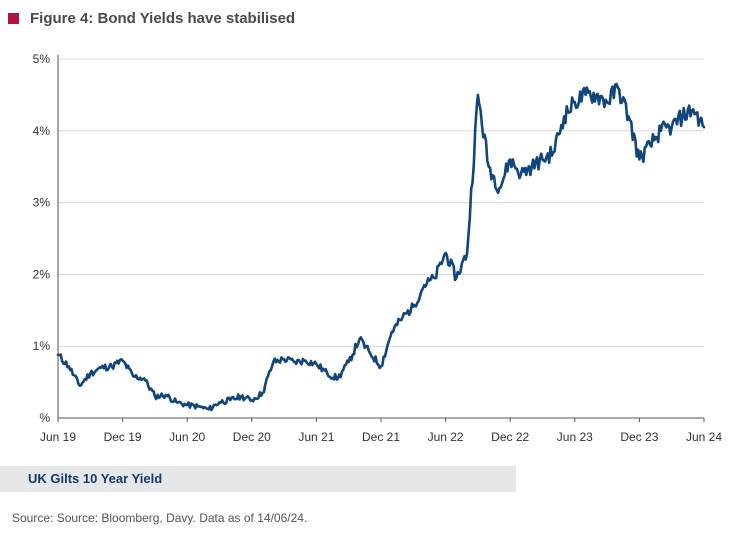 The width and height of the screenshot is (750, 540). What do you see at coordinates (163, 18) in the screenshot?
I see `figure-title: Figure 4: Bond Yields have stabilised` at bounding box center [163, 18].